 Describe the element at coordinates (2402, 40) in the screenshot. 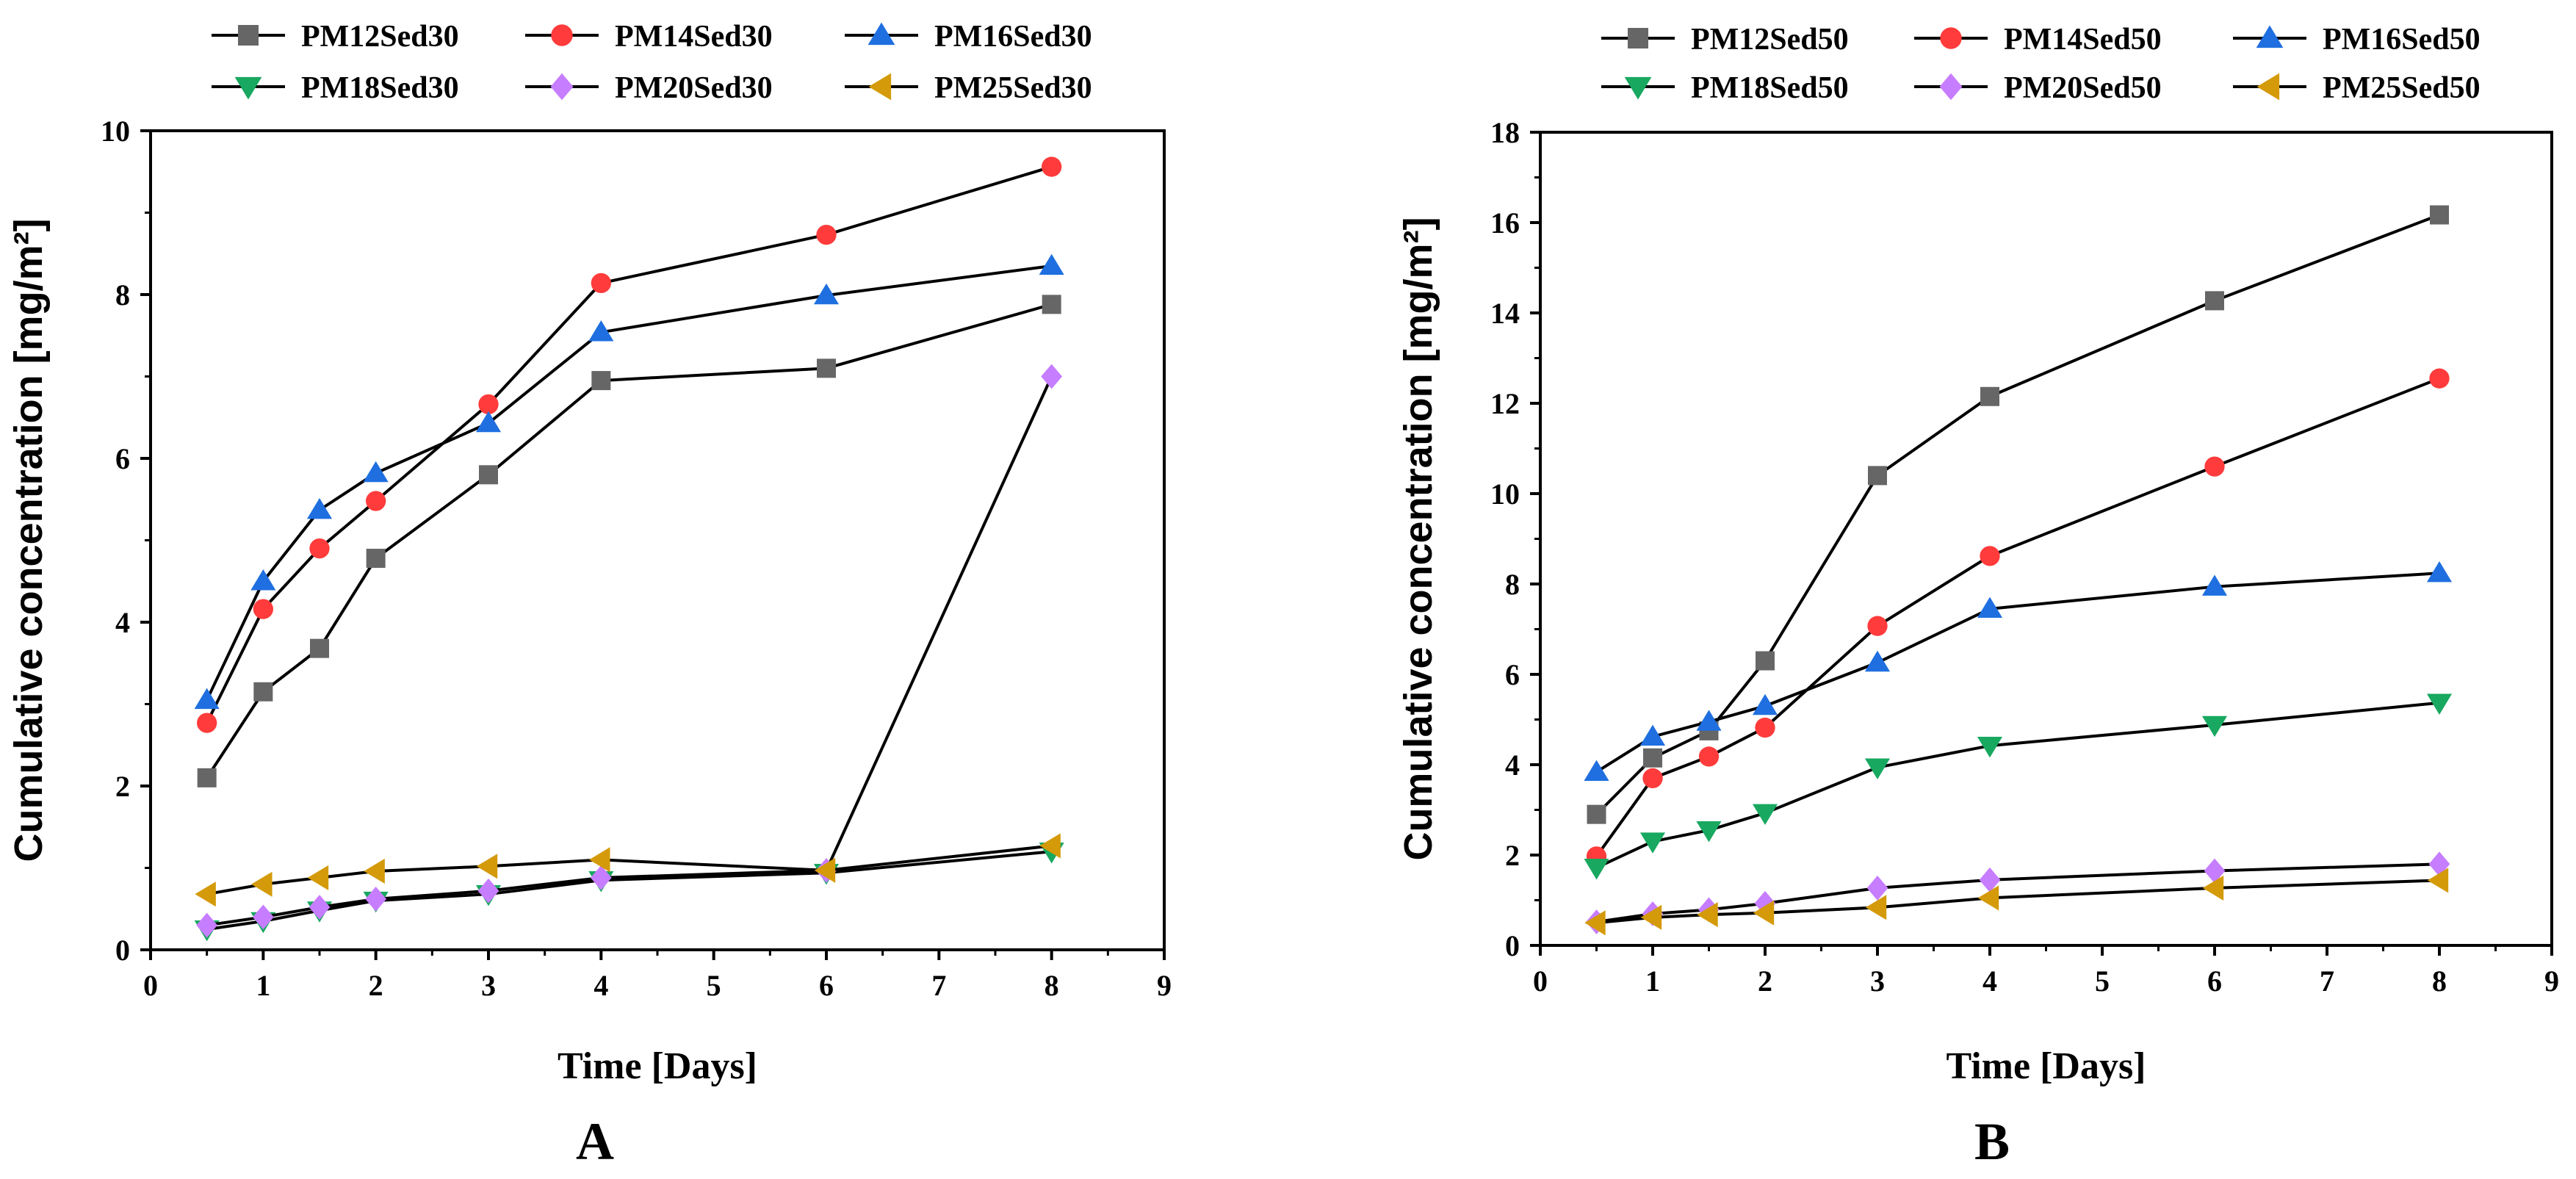

I see `legend-label: PM16Sed50` at that location.